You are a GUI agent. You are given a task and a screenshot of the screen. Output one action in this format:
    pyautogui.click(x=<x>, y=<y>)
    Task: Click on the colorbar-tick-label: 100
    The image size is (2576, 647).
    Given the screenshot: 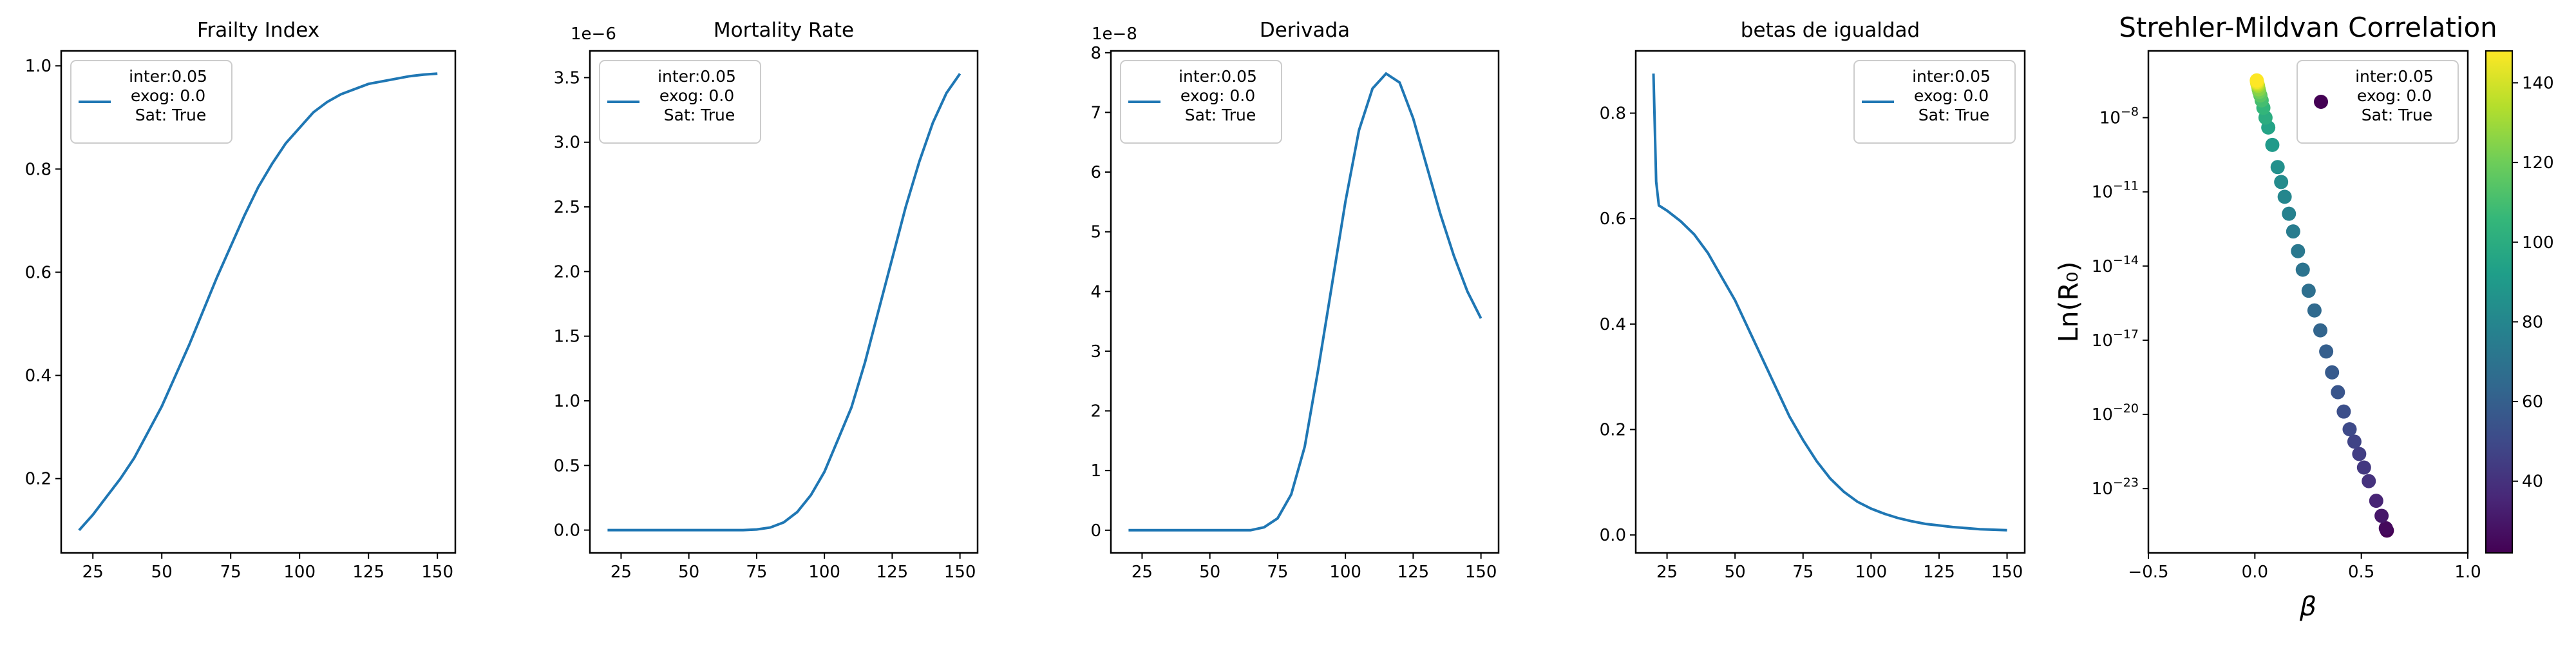 What is the action you would take?
    pyautogui.click(x=2538, y=243)
    